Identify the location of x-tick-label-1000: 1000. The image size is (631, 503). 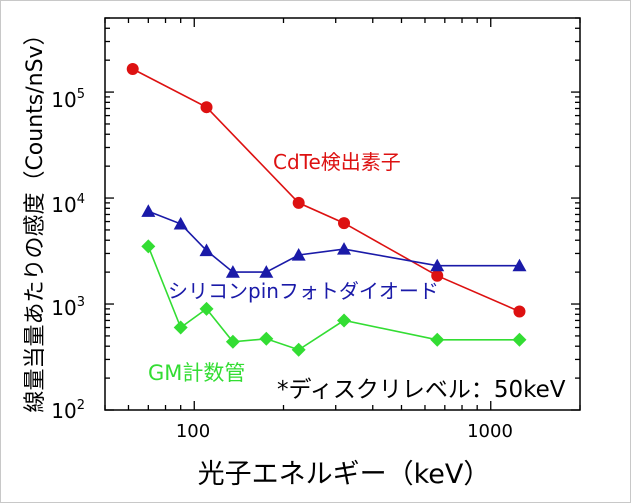
(490, 431).